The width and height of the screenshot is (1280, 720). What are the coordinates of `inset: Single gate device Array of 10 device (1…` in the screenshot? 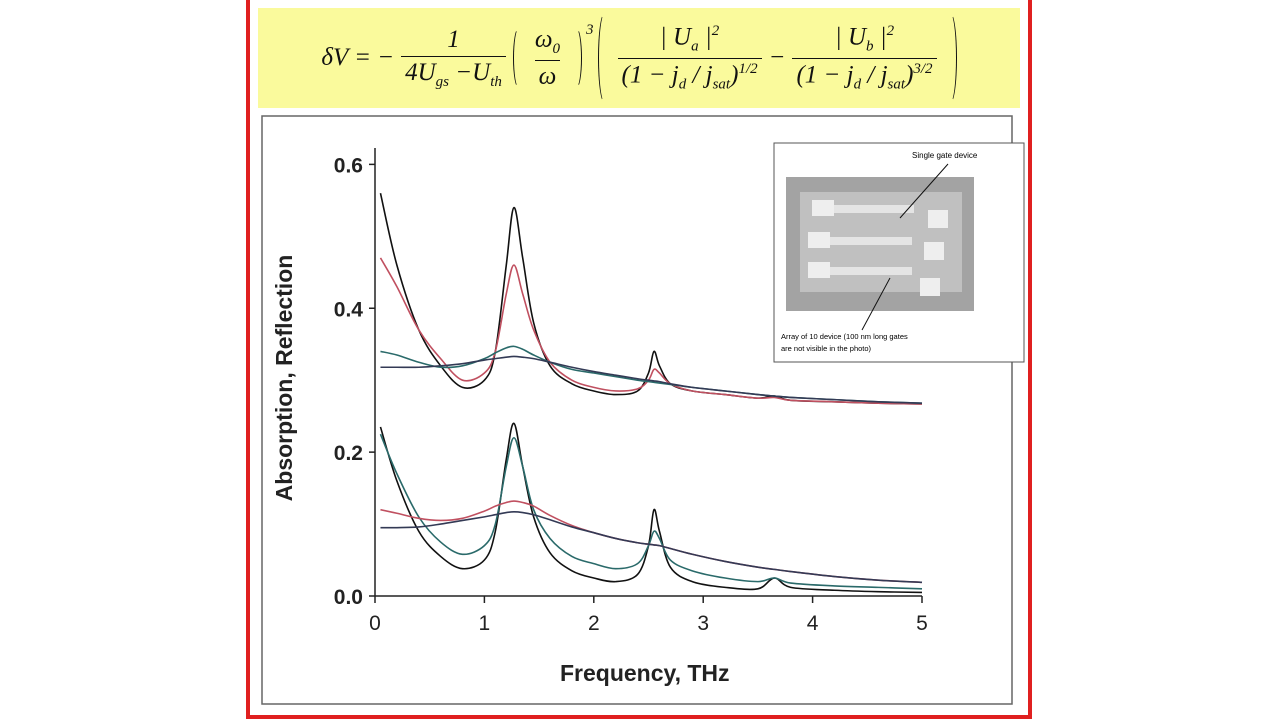 It's located at (899, 252).